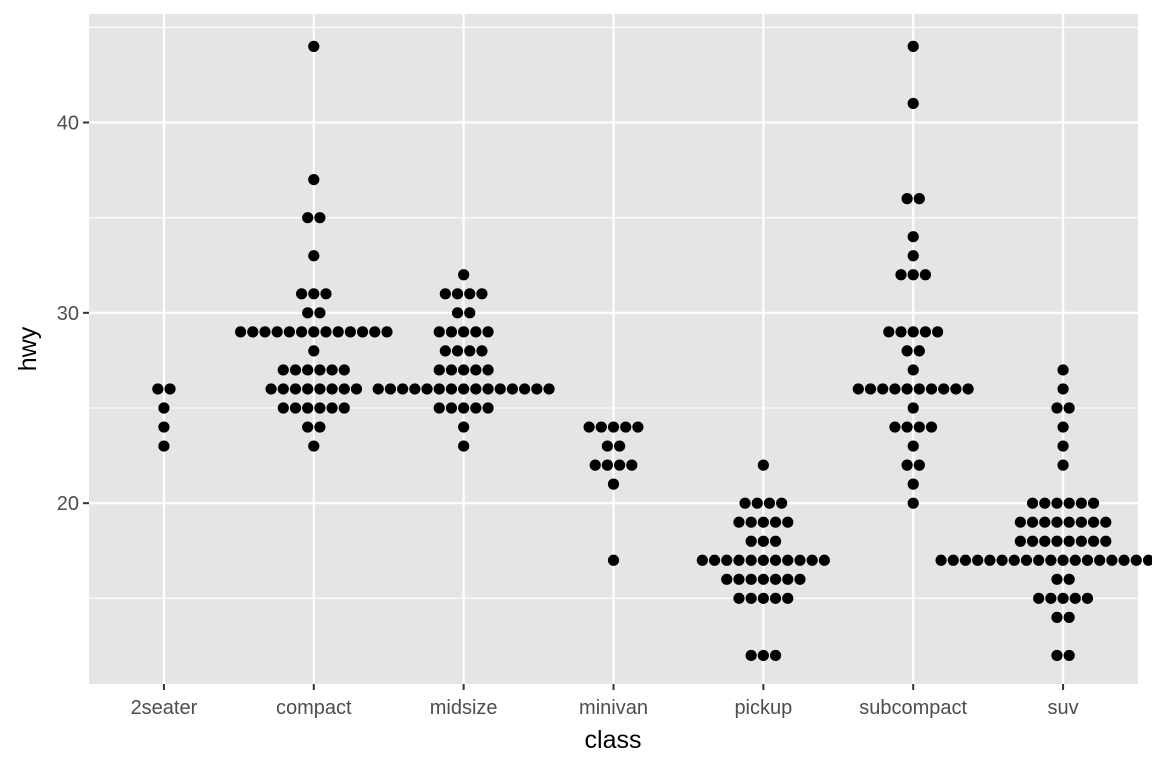  Describe the element at coordinates (464, 708) in the screenshot. I see `x-tick-label-midsize: midsize` at that location.